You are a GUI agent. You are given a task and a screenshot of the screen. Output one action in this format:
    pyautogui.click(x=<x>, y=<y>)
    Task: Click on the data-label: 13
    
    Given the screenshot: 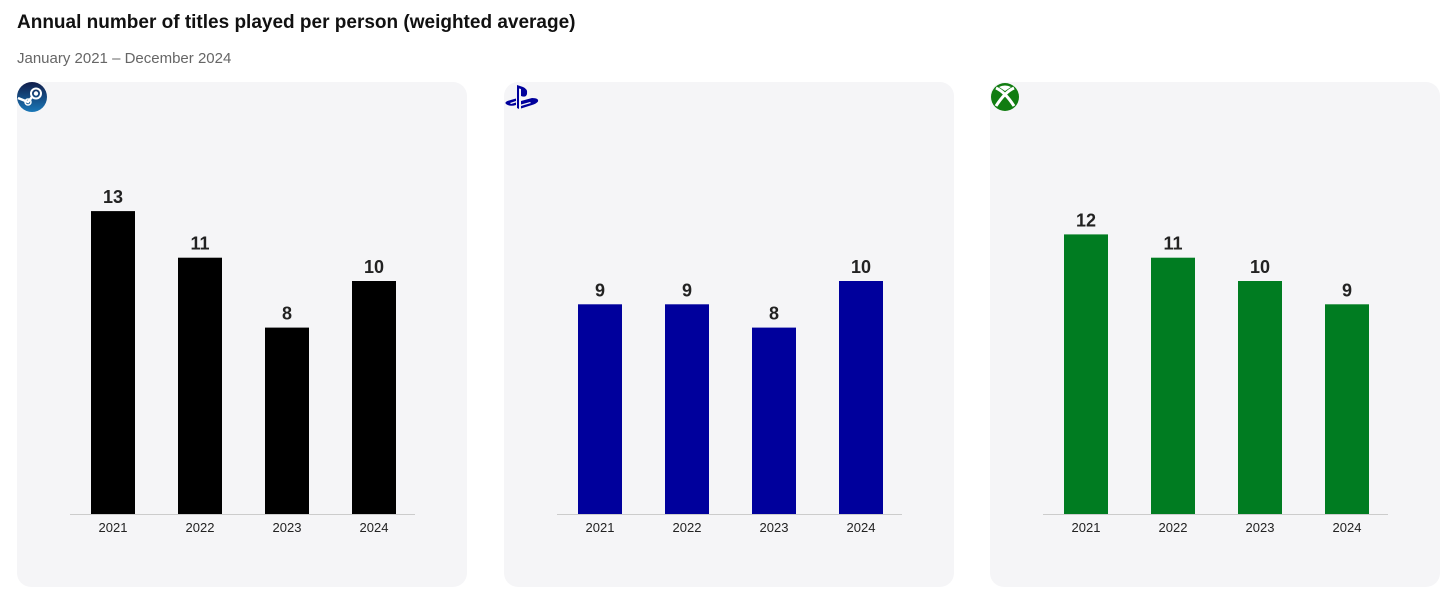 What is the action you would take?
    pyautogui.click(x=113, y=197)
    